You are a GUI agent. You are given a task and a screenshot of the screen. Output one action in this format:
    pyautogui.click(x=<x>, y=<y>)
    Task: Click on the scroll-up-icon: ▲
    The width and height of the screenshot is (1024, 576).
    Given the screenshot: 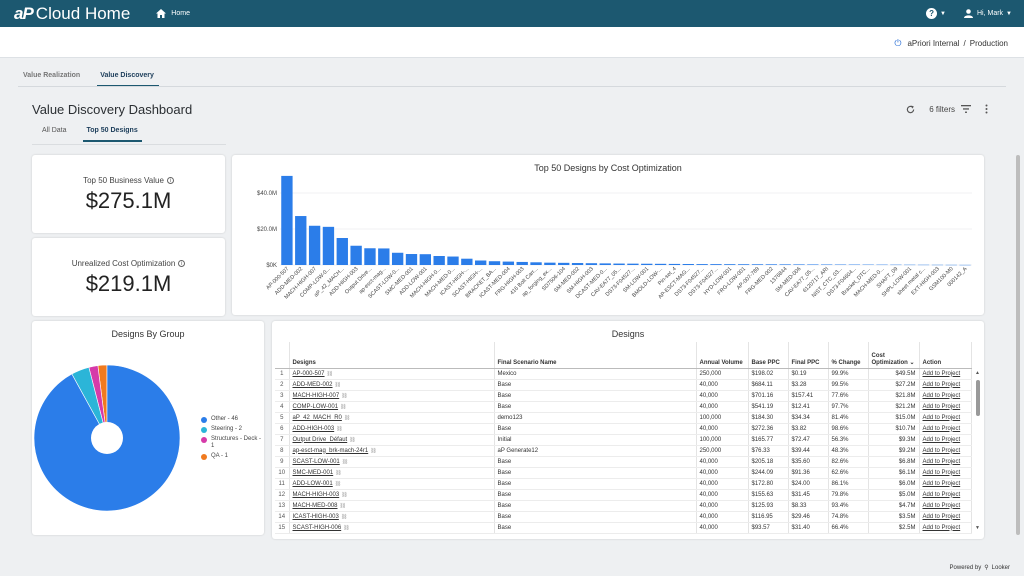 What is the action you would take?
    pyautogui.click(x=977, y=373)
    